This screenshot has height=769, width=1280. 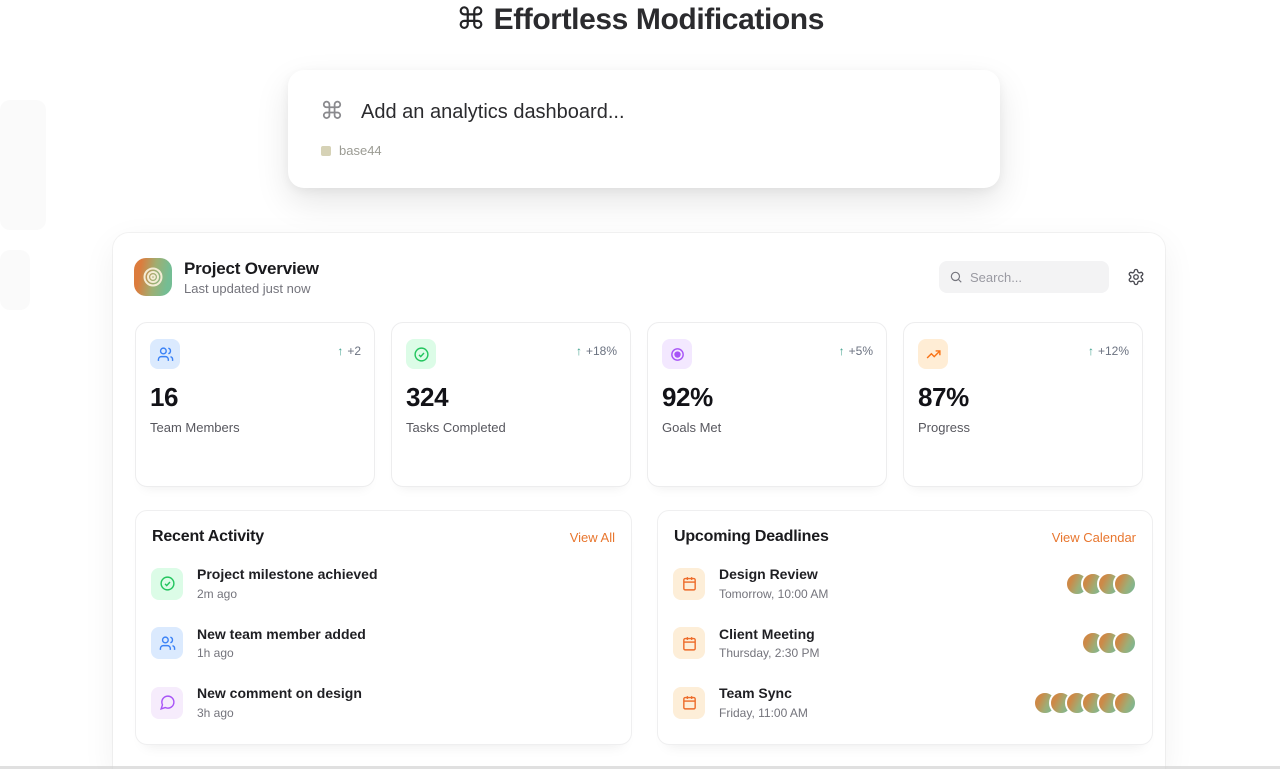 What do you see at coordinates (215, 653) in the screenshot?
I see `activity-time: 1h ago` at bounding box center [215, 653].